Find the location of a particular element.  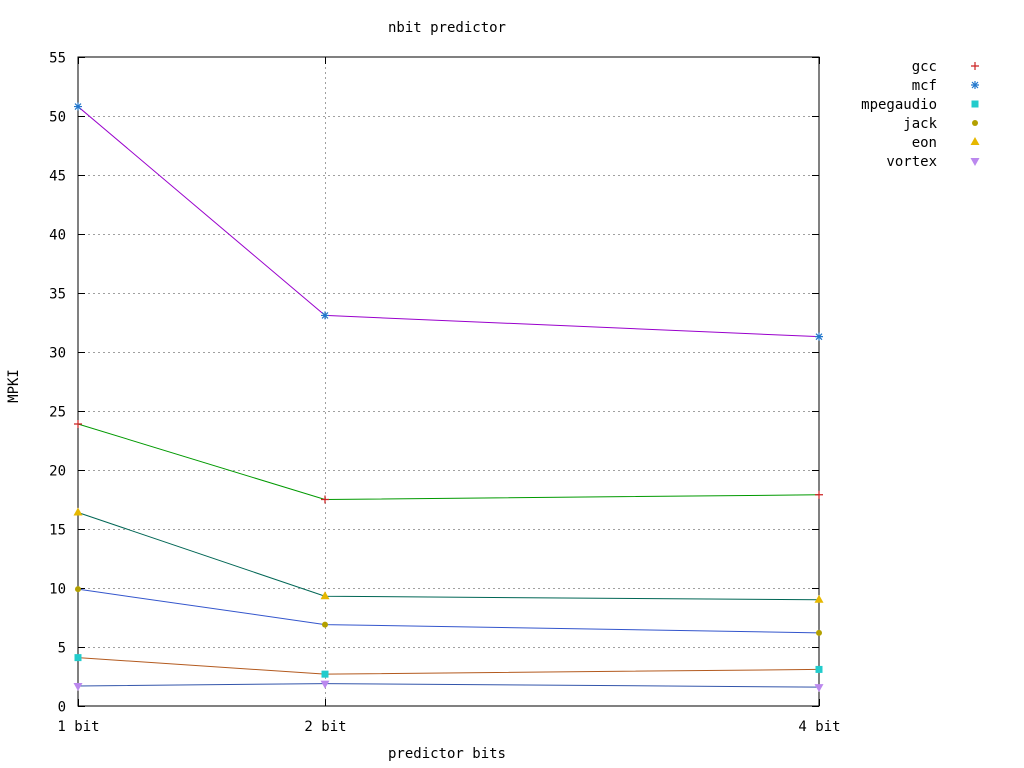

series-mpegaudio is located at coordinates (449, 666).